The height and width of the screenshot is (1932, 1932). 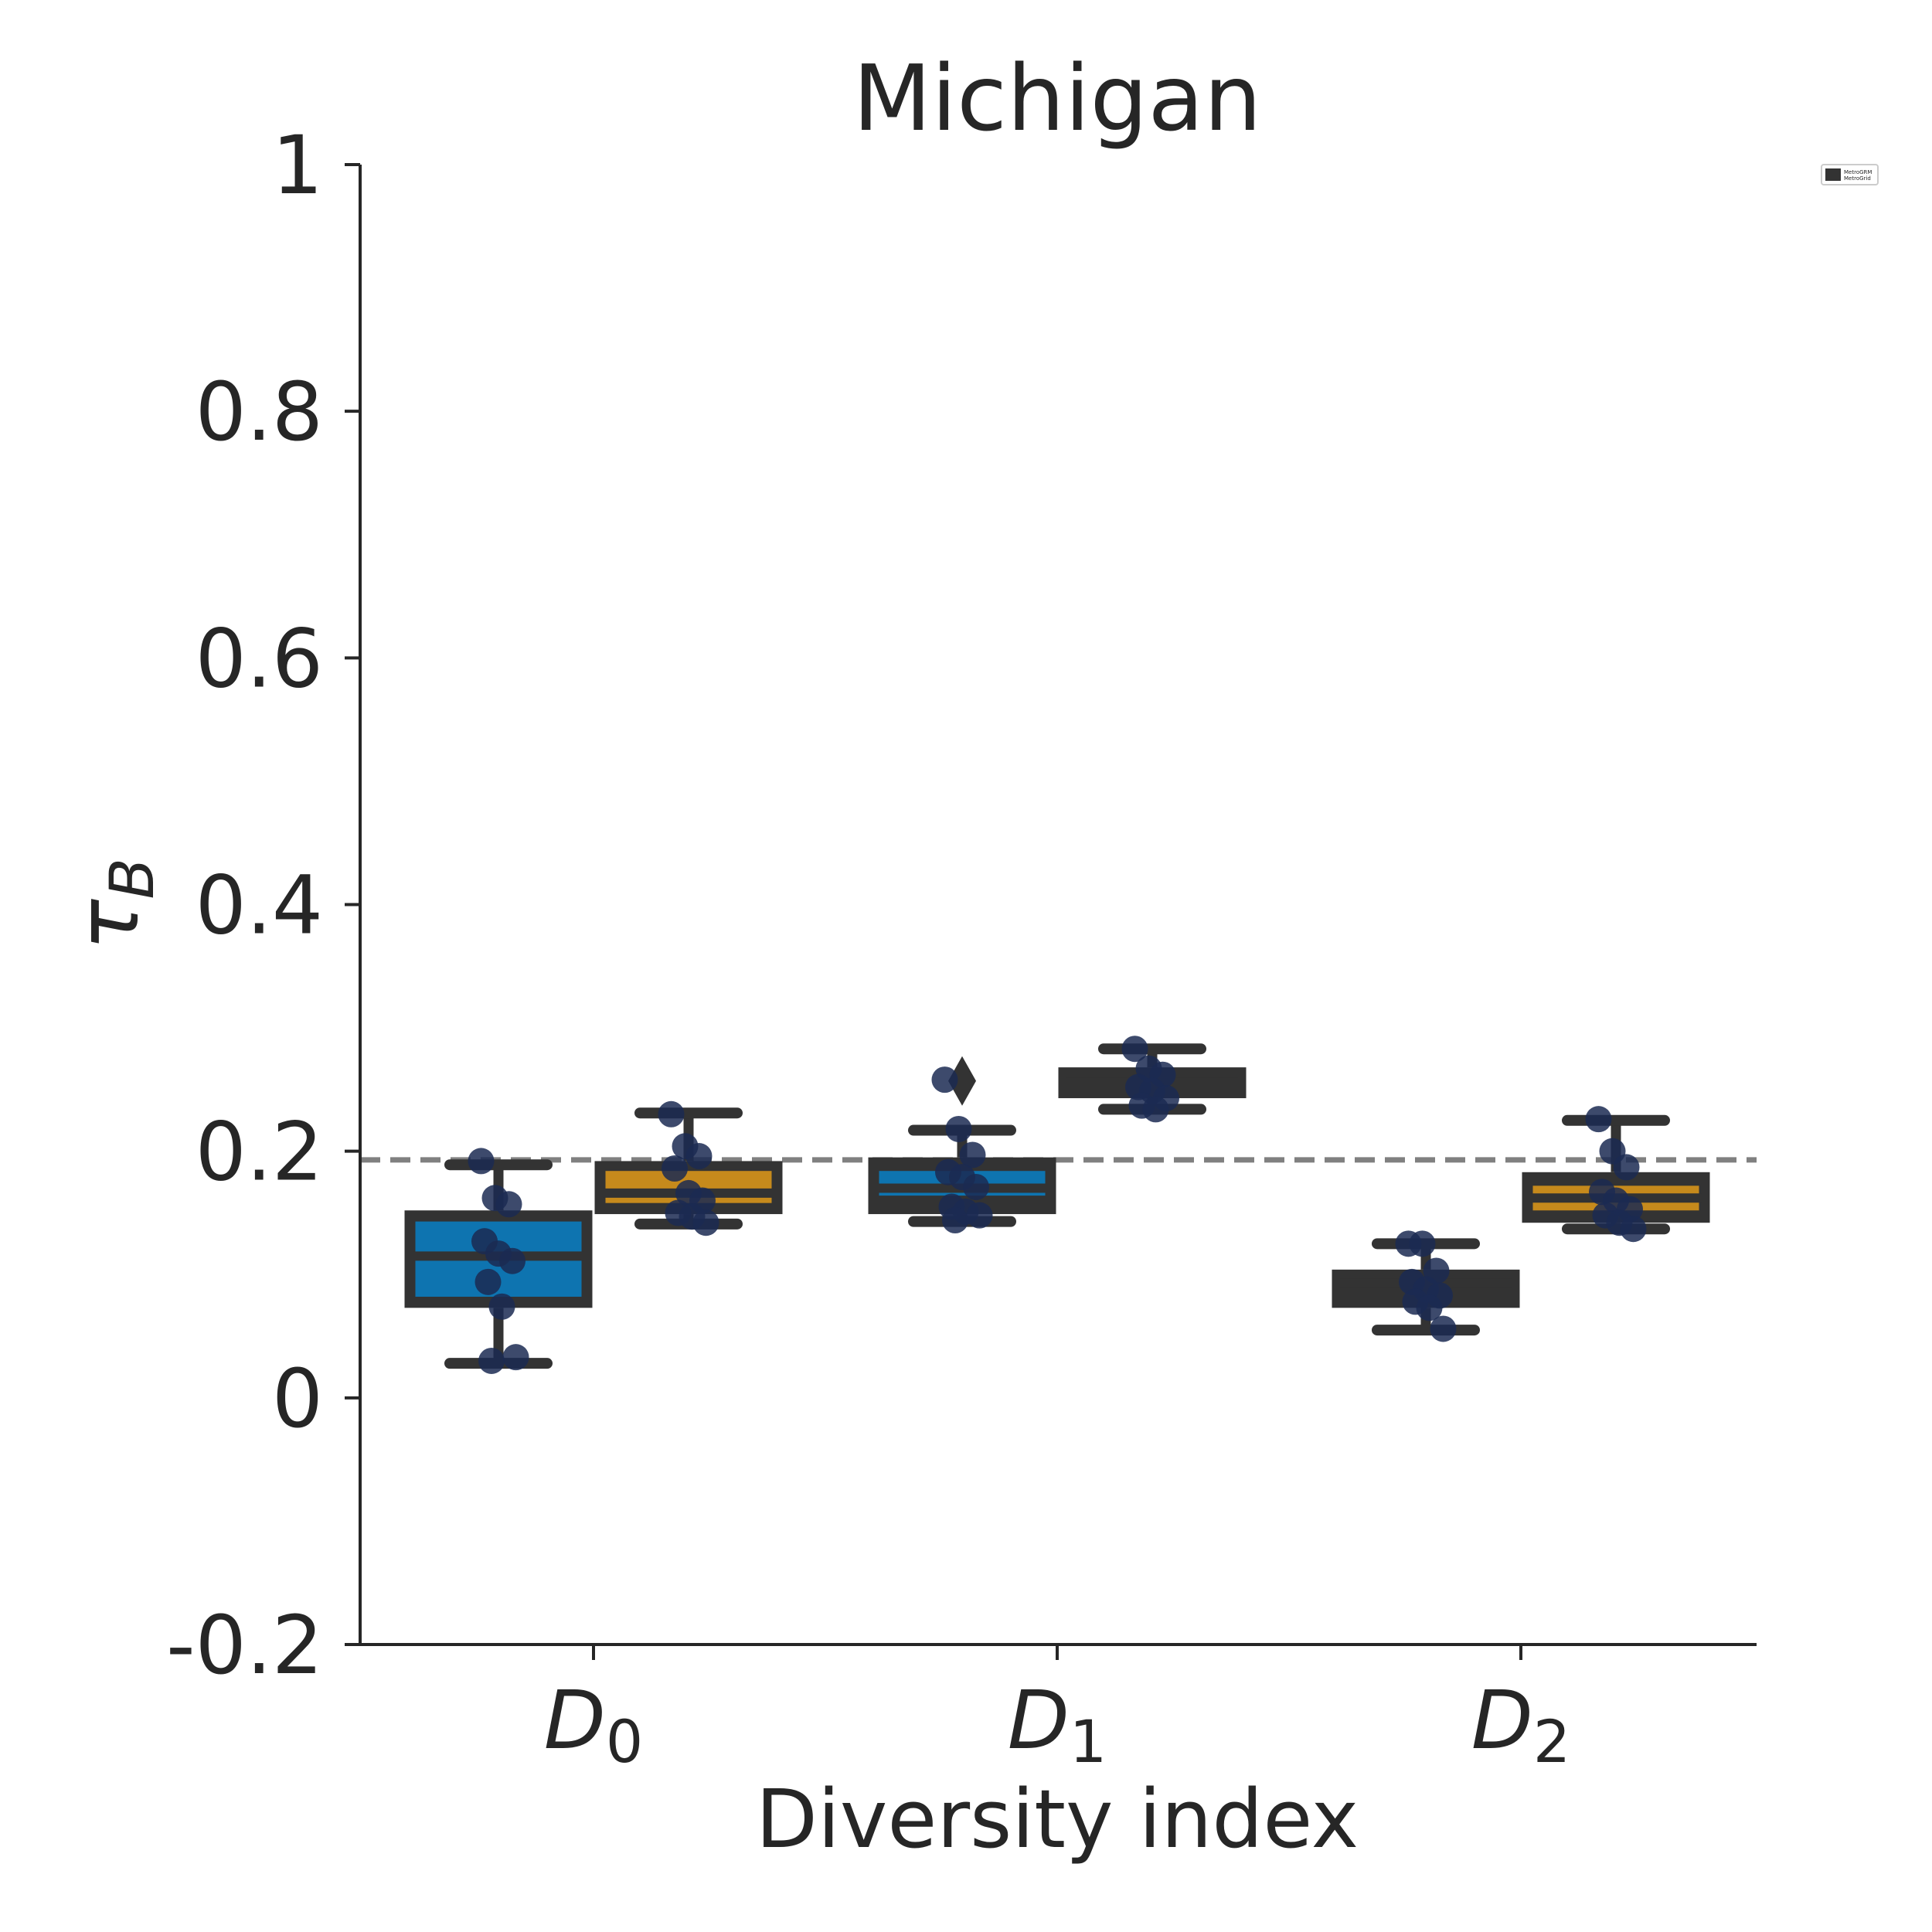 What do you see at coordinates (244, 1645) in the screenshot?
I see `y-tick-label: -0.2` at bounding box center [244, 1645].